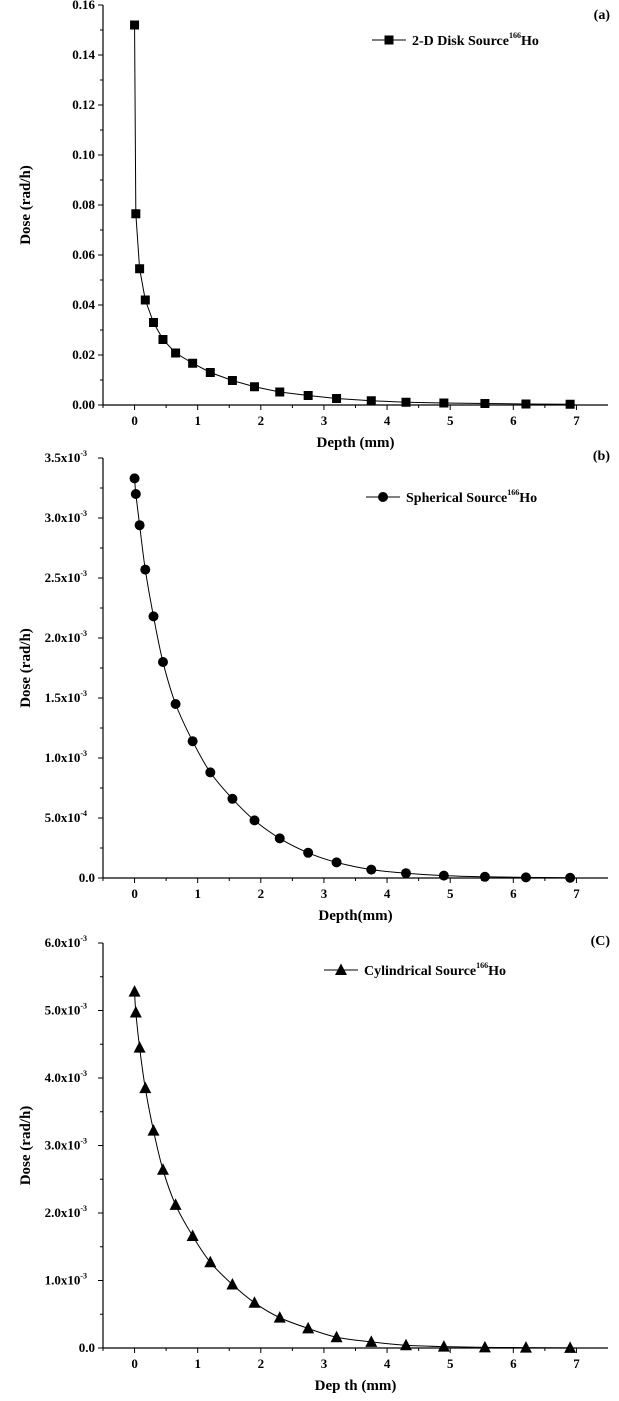  Describe the element at coordinates (83, 254) in the screenshot. I see `y-tick-label: 0.06` at that location.